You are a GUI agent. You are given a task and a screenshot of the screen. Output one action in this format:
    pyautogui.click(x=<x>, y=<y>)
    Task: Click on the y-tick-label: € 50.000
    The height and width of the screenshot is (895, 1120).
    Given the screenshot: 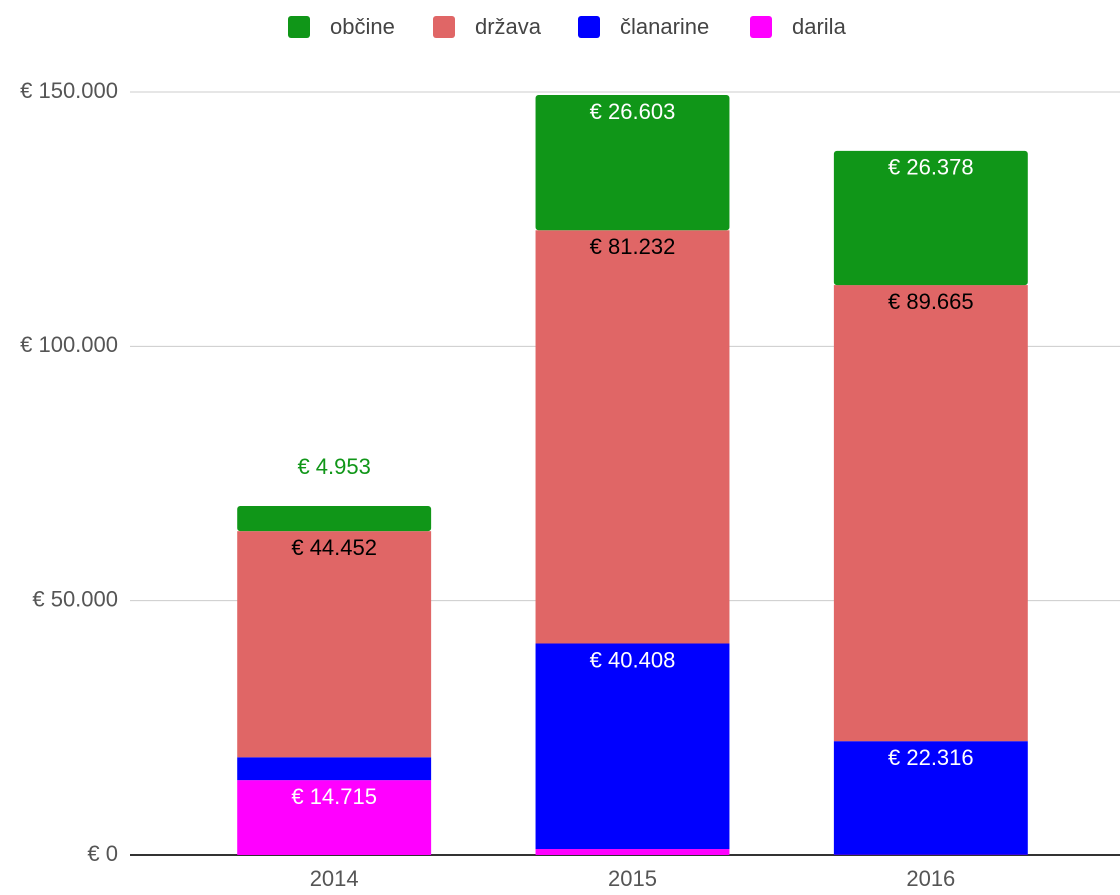 What is the action you would take?
    pyautogui.click(x=75, y=598)
    